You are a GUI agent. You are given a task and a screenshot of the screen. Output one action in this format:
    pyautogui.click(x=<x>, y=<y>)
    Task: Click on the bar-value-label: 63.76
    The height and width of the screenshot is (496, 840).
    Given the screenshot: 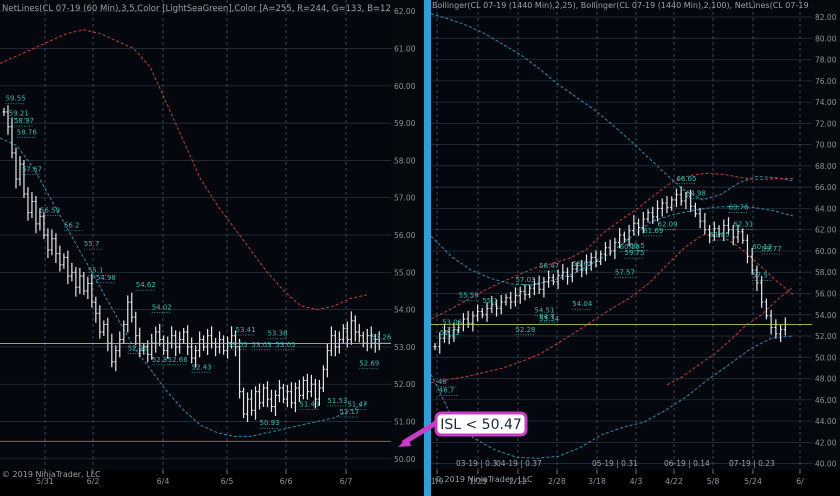 What is the action you would take?
    pyautogui.click(x=739, y=207)
    